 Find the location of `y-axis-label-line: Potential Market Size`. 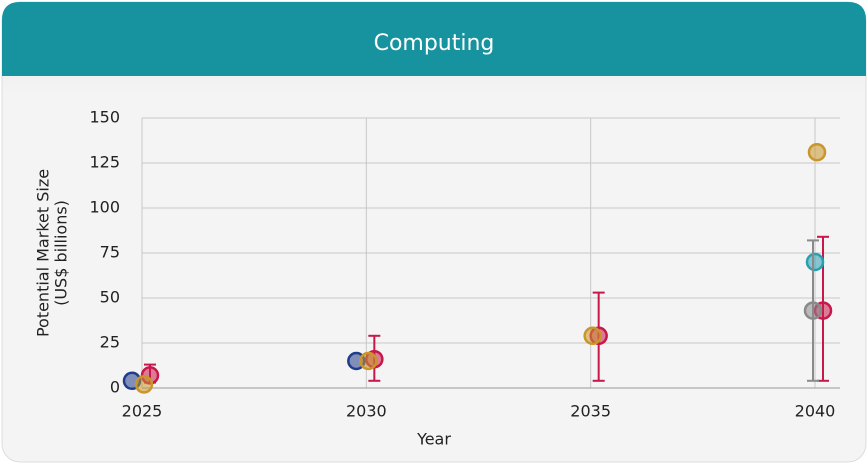

y-axis-label-line: Potential Market Size is located at coordinates (43, 253).